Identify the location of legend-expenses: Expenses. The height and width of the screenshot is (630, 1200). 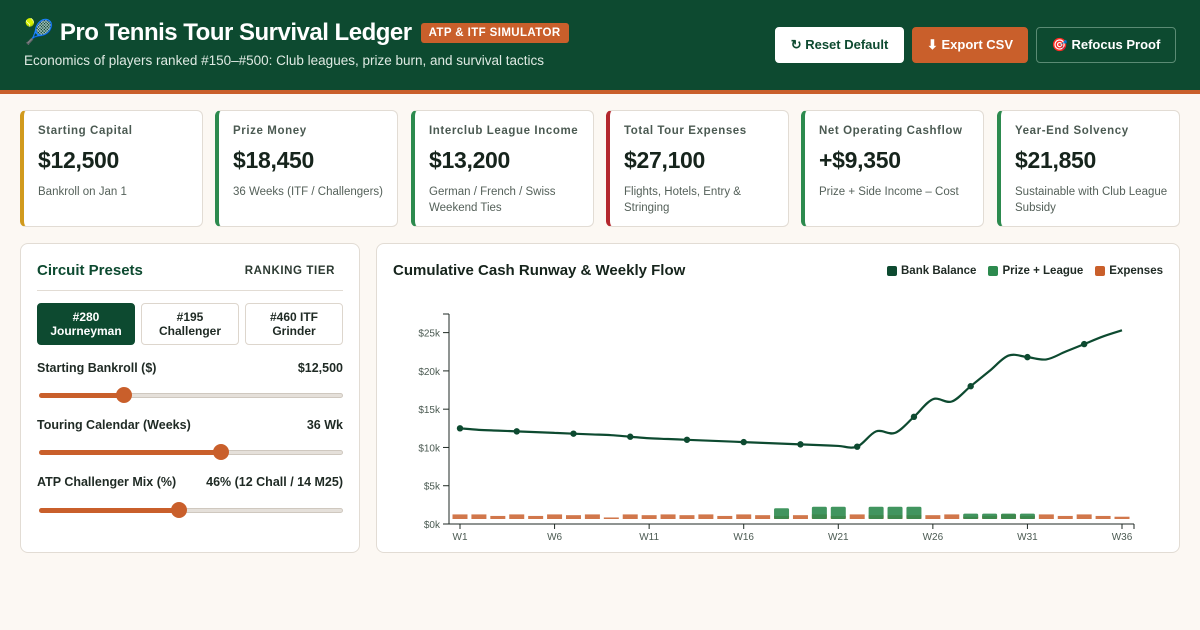
(1129, 271).